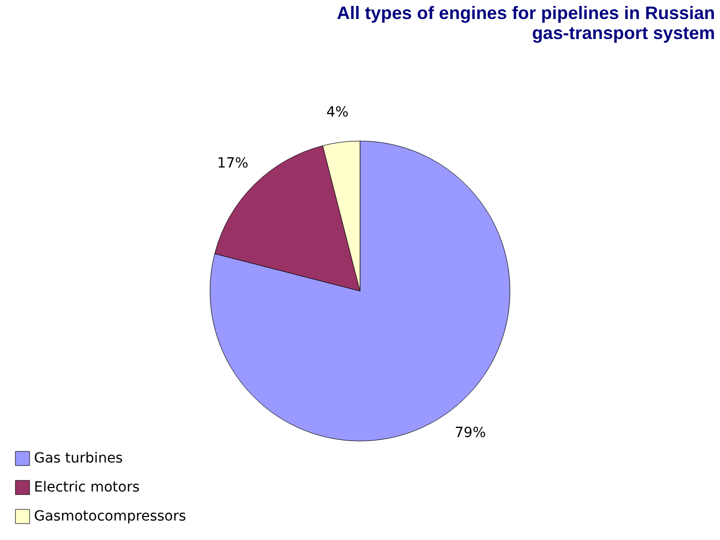 This screenshot has width=720, height=540. What do you see at coordinates (87, 488) in the screenshot?
I see `legend-label: Electric motors` at bounding box center [87, 488].